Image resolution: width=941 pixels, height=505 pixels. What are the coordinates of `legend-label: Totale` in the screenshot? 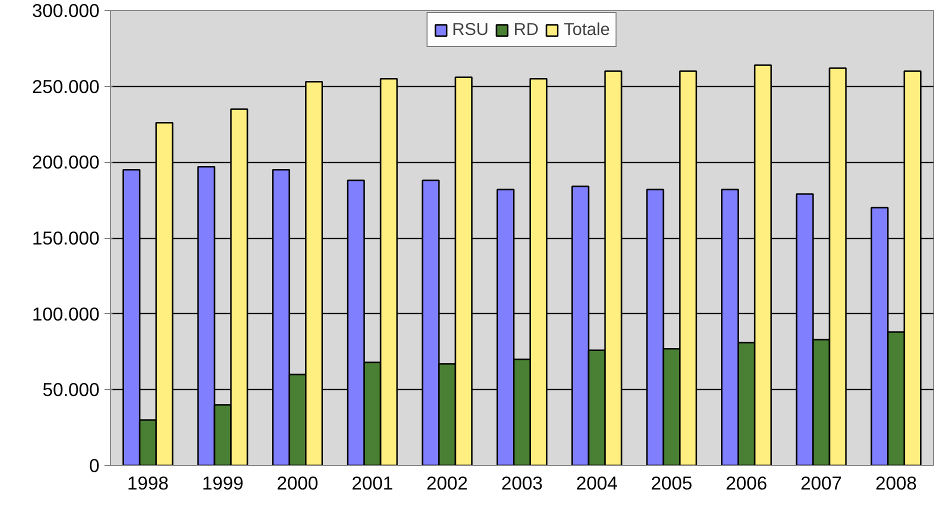 It's located at (587, 29).